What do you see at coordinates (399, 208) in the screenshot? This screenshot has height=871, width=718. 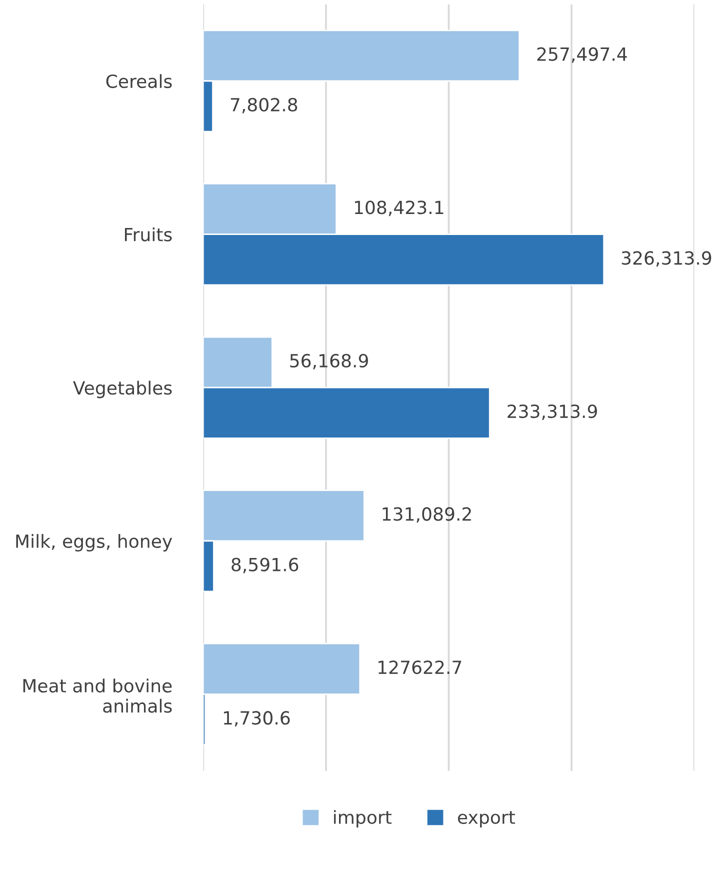 I see `data-label: 108,423.1` at bounding box center [399, 208].